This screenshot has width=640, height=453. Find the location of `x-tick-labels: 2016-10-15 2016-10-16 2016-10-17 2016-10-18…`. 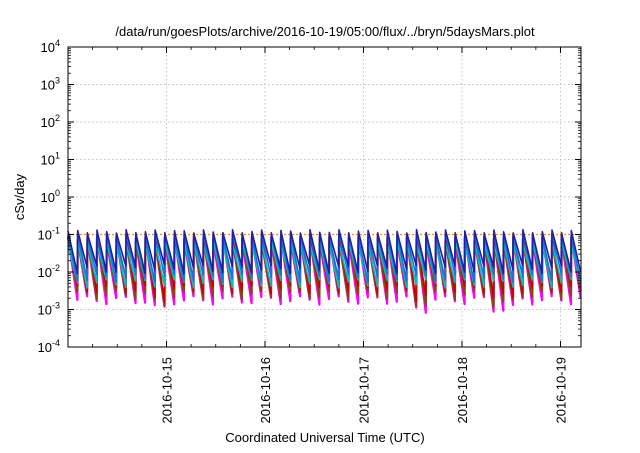

x-tick-labels: 2016-10-15 2016-10-16 2016-10-17 2016-10-18… is located at coordinates (363, 390).